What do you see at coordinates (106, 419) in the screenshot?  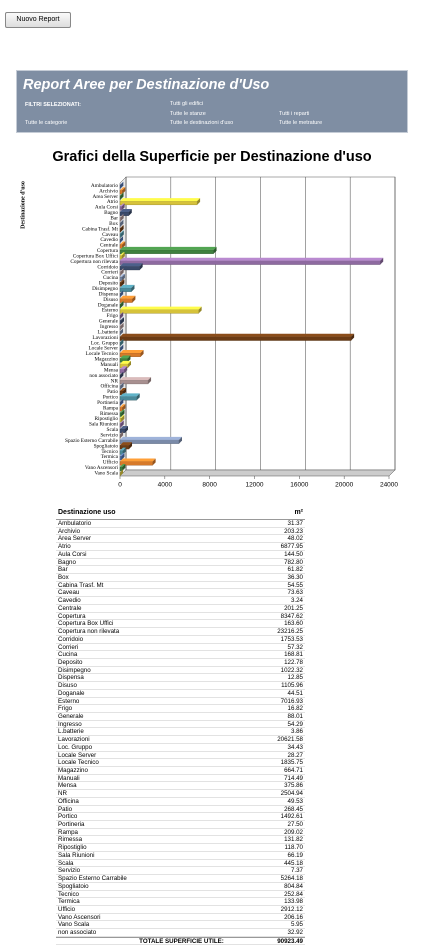 I see `y-tick-label: Ripostiglio` at bounding box center [106, 419].